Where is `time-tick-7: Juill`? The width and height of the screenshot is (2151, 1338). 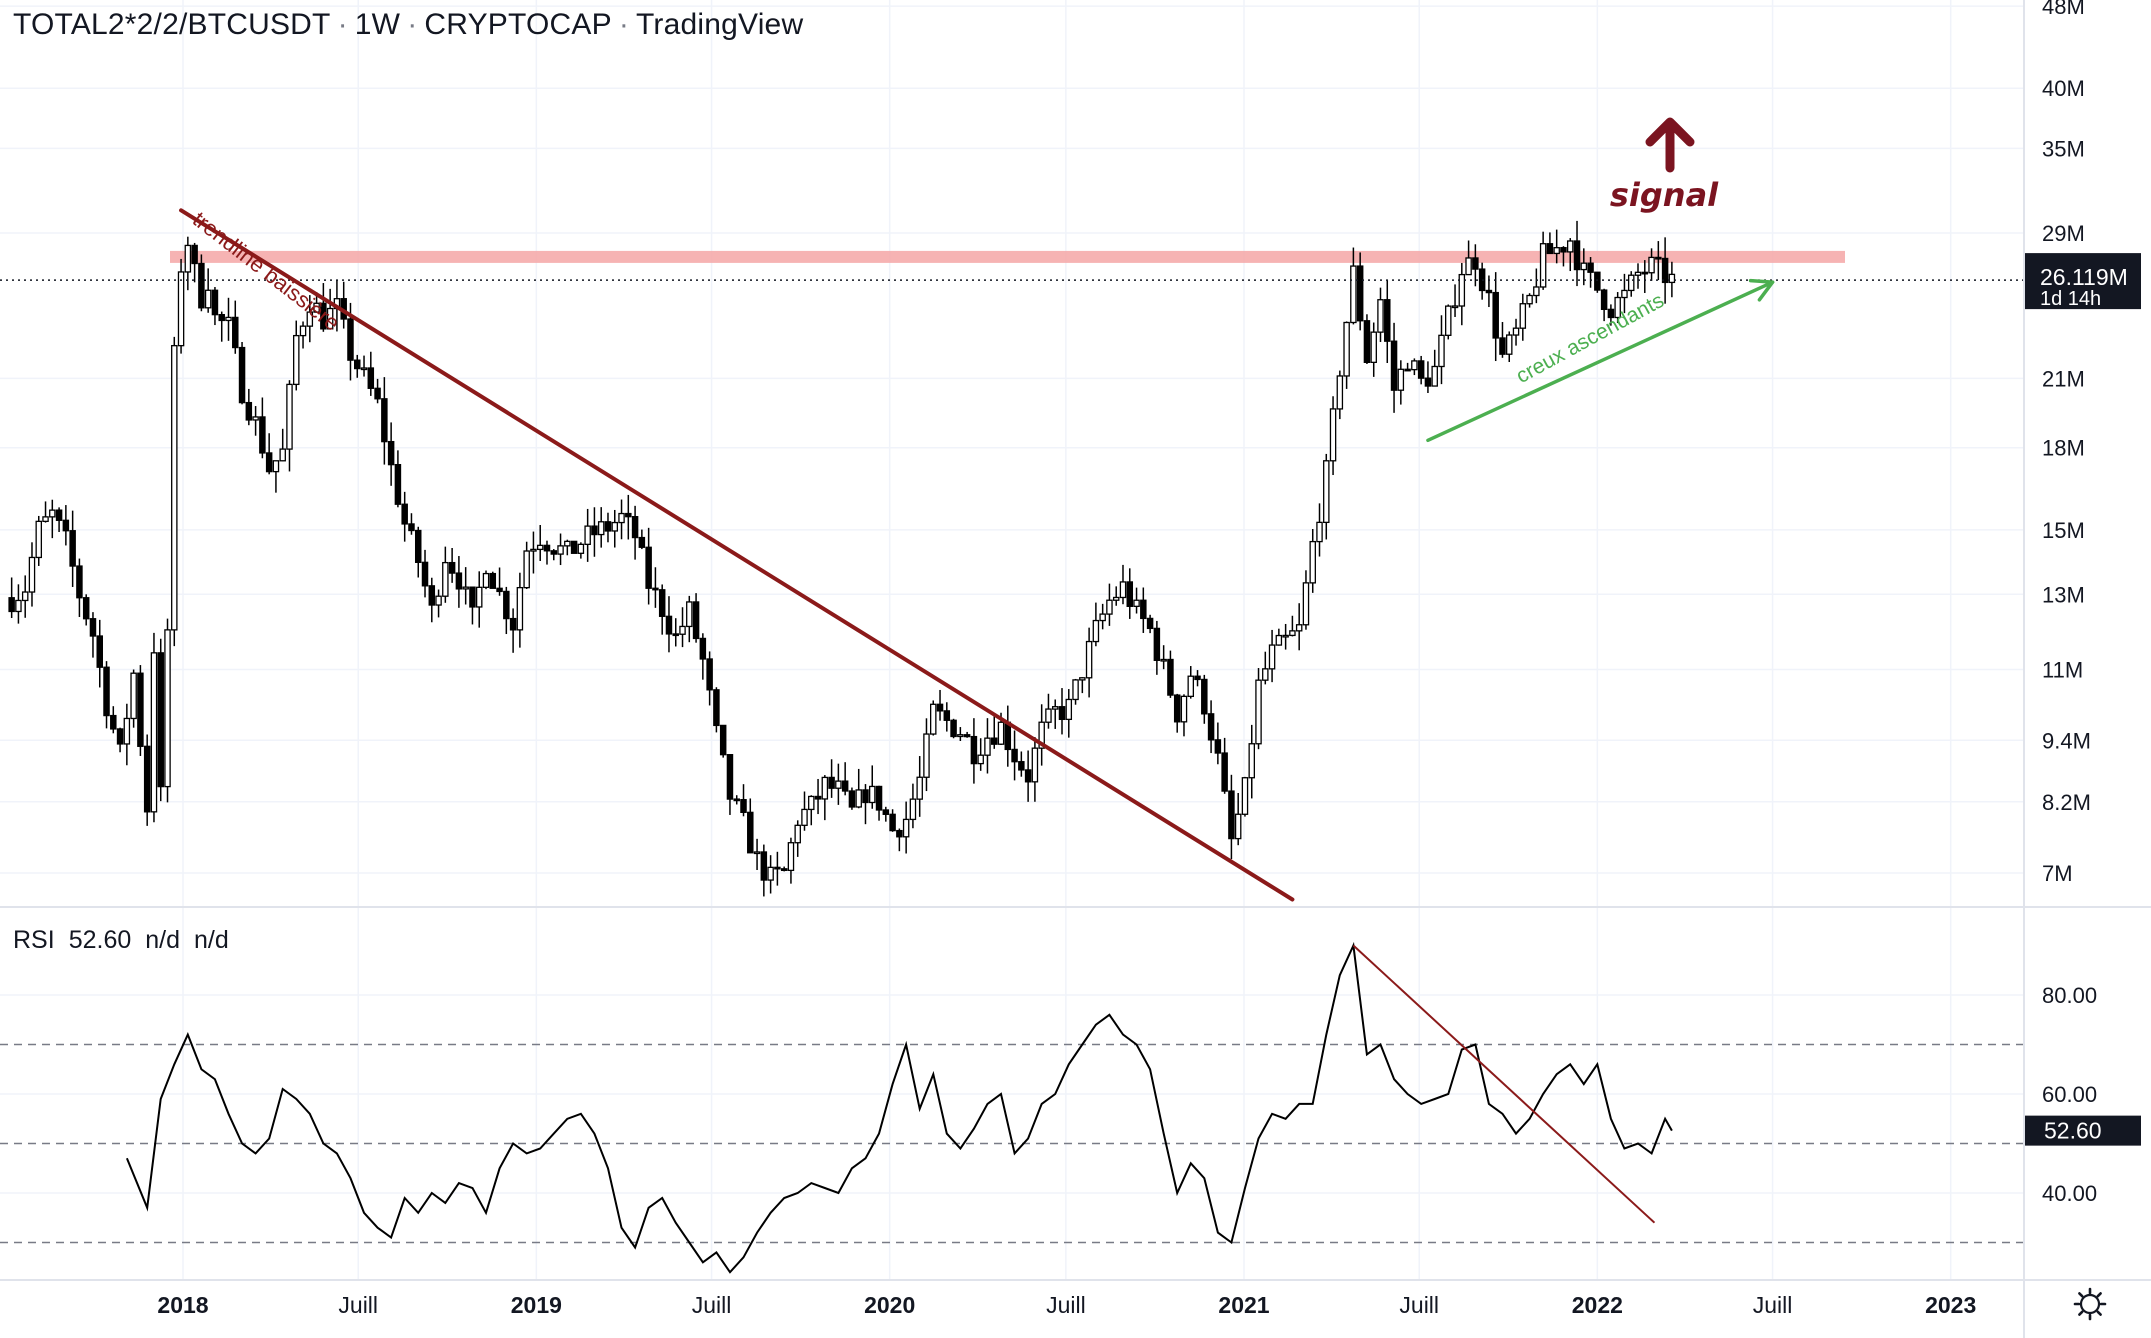 time-tick-7: Juill is located at coordinates (1419, 1305).